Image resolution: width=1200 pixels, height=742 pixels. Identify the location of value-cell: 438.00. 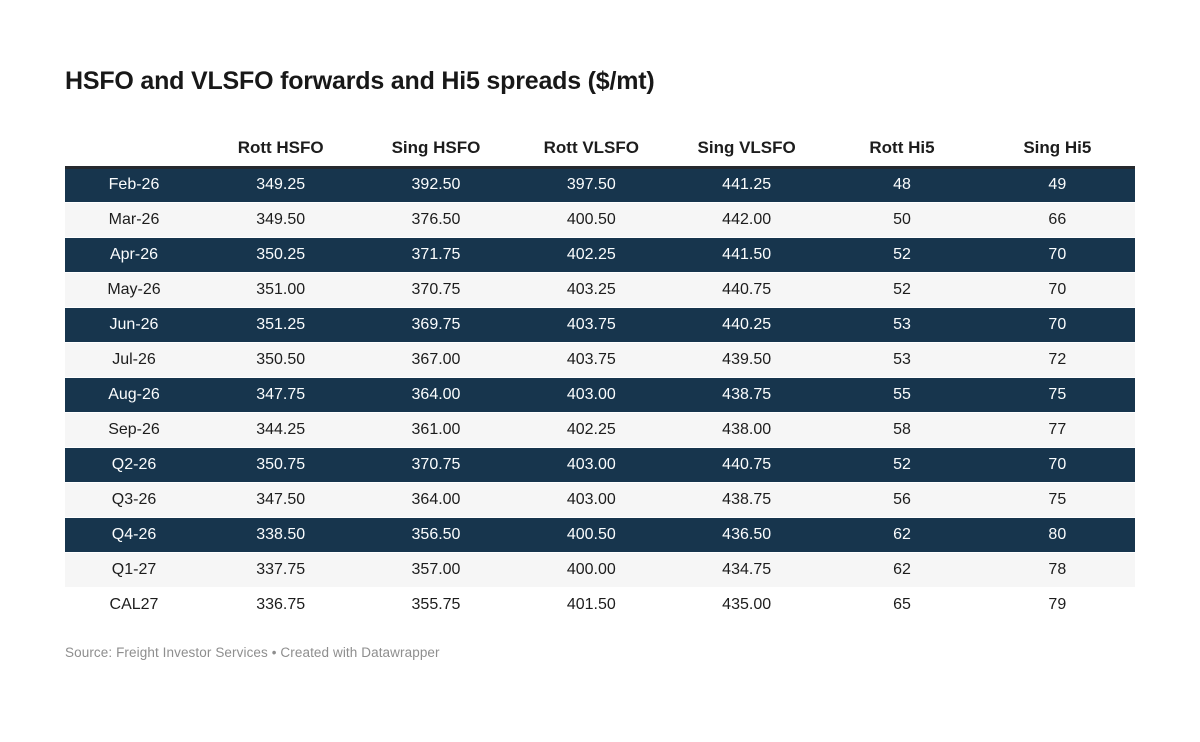
(747, 429).